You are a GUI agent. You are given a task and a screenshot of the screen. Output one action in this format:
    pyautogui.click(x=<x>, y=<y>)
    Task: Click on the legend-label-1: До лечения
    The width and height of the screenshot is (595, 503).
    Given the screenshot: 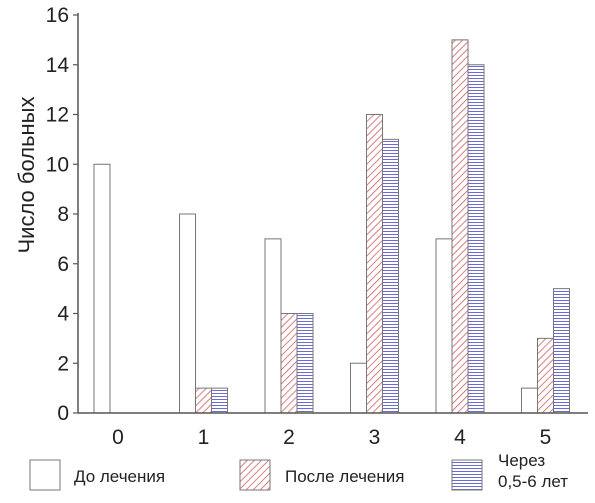 What is the action you would take?
    pyautogui.click(x=119, y=476)
    